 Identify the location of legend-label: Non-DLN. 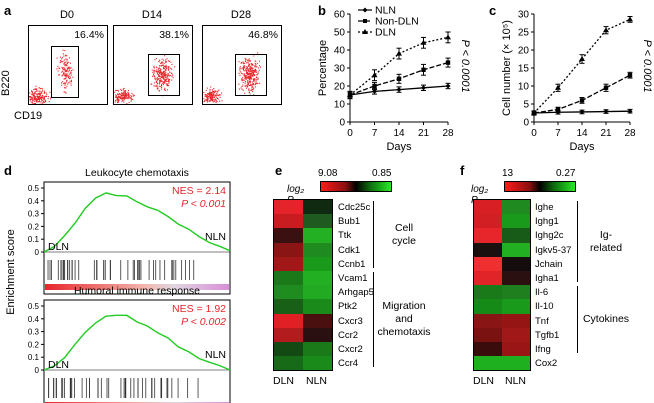
(397, 22).